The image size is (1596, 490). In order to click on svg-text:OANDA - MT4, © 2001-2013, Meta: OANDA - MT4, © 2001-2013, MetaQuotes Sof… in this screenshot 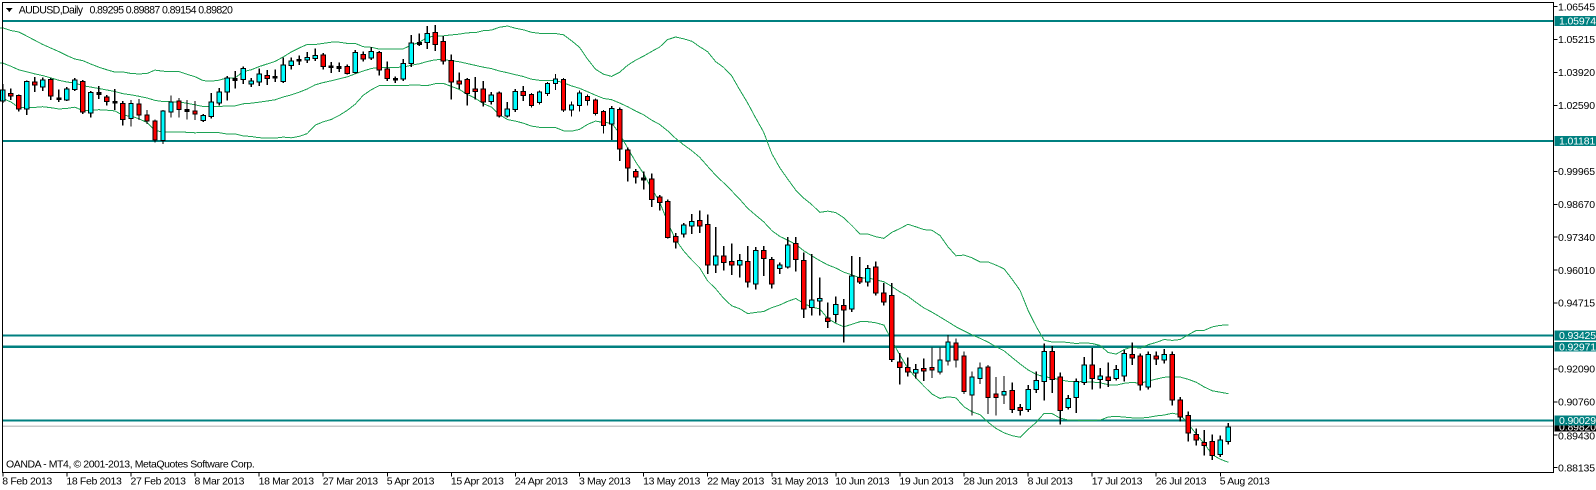, I will do `click(130, 465)`.